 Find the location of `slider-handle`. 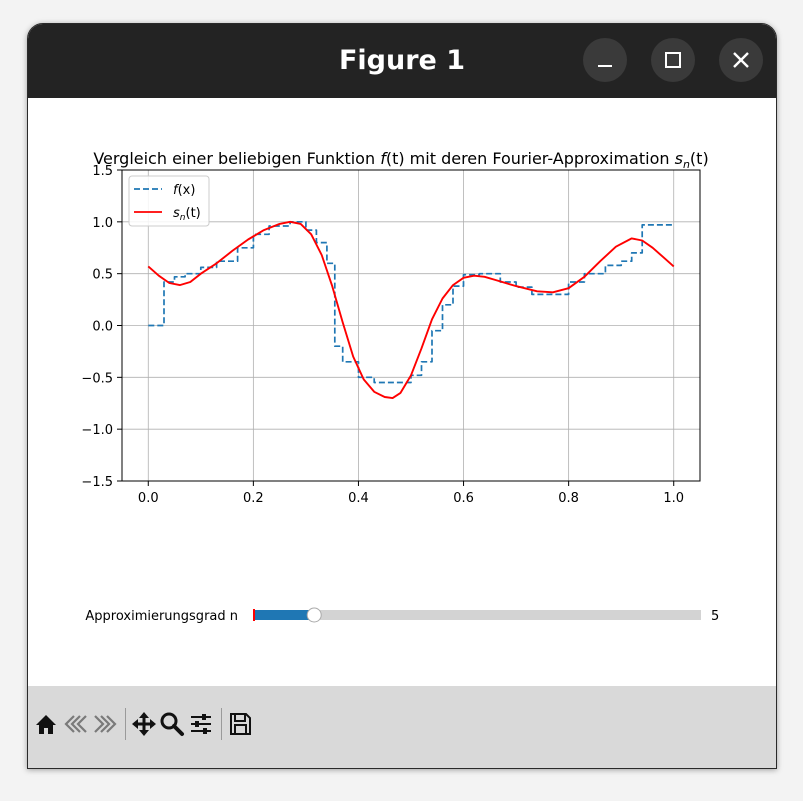

slider-handle is located at coordinates (314, 615).